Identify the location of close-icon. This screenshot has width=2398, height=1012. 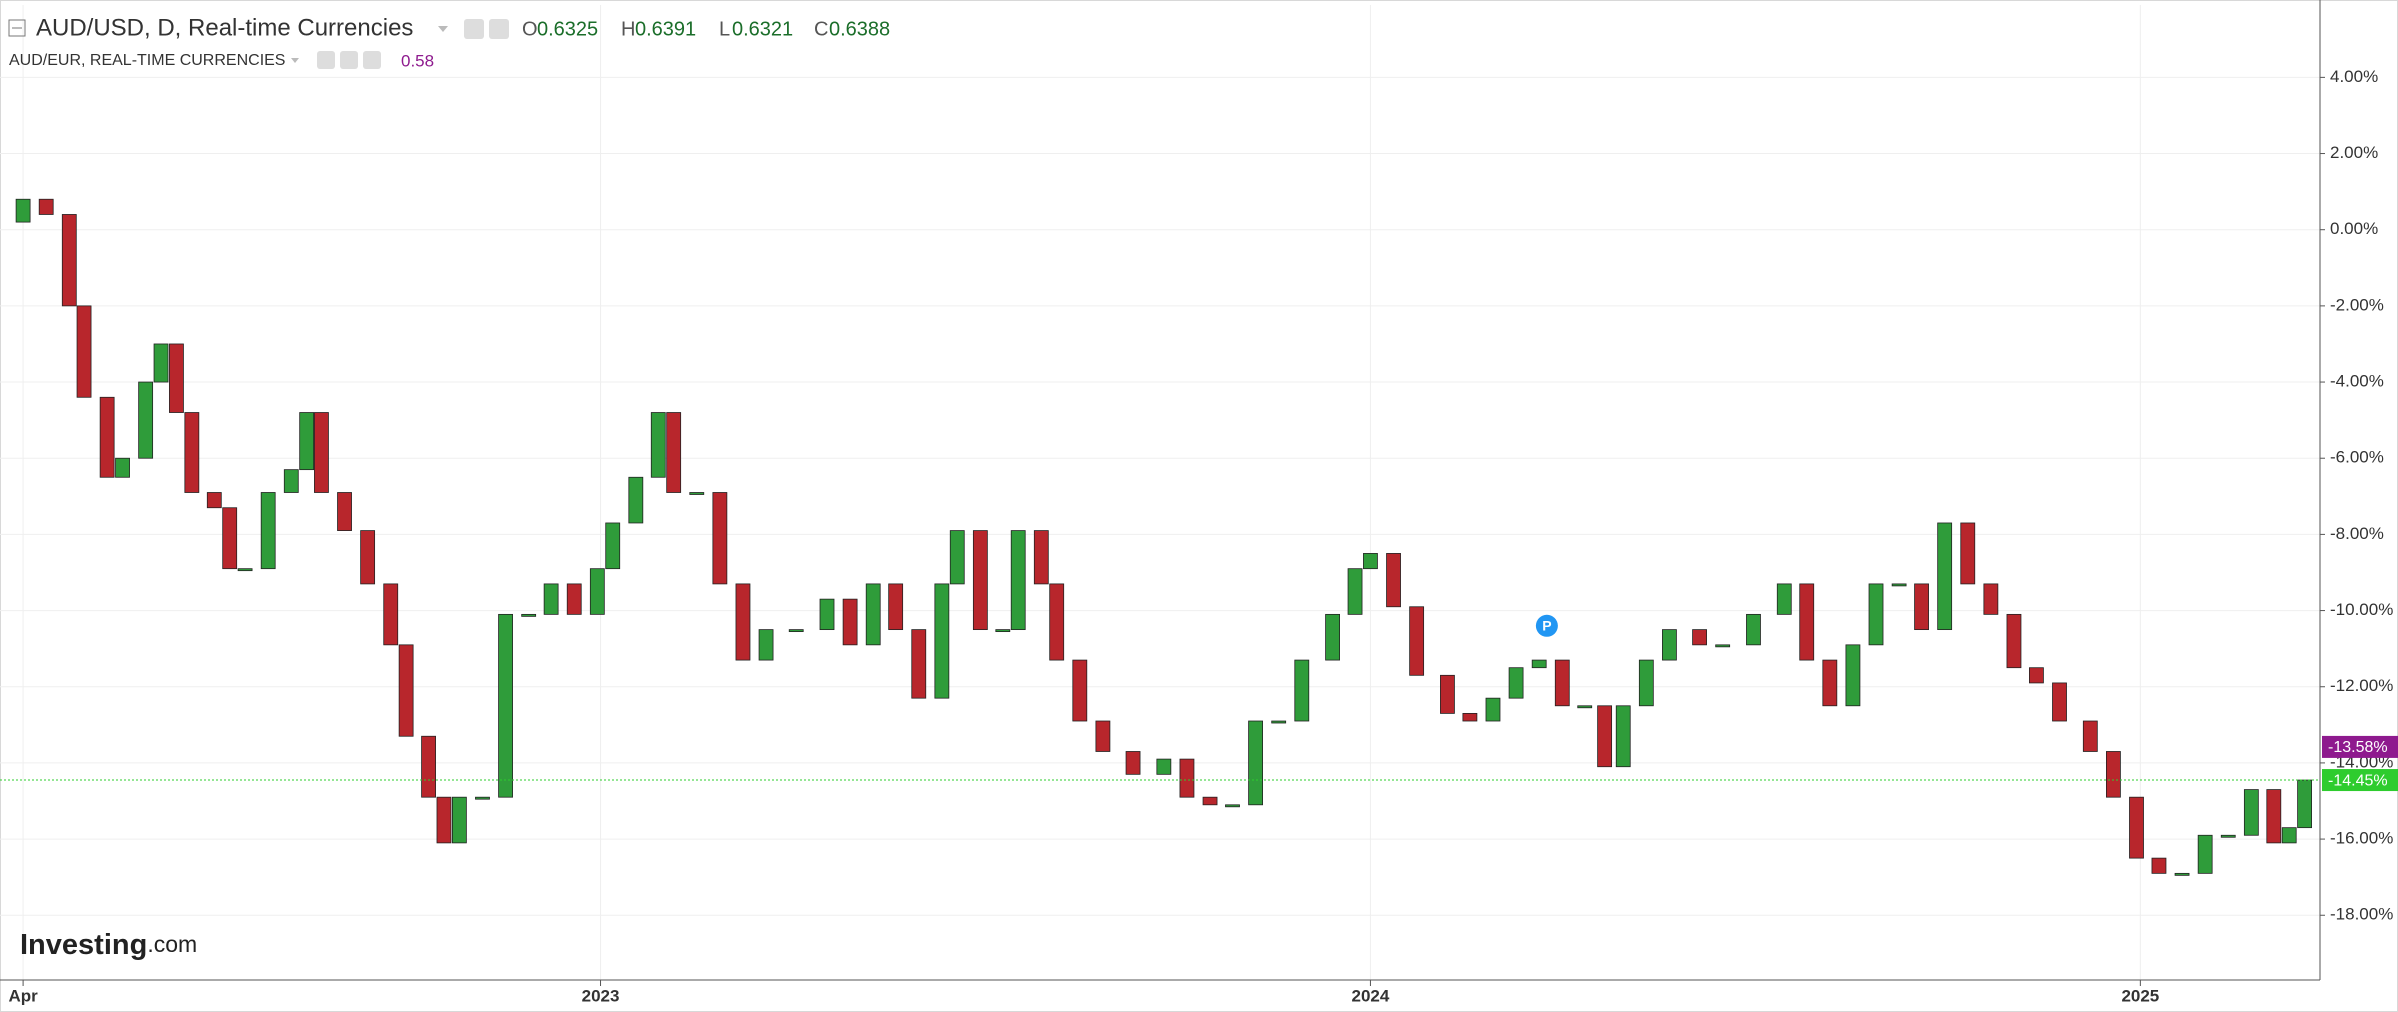
(372, 60).